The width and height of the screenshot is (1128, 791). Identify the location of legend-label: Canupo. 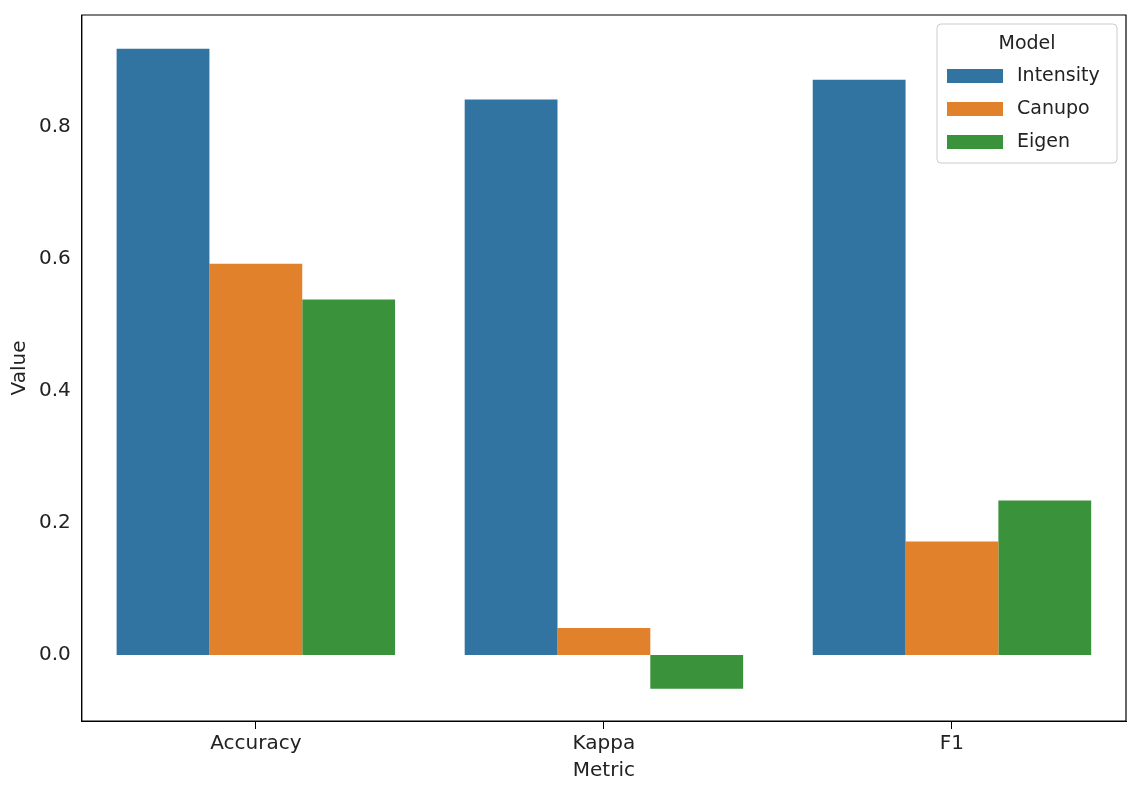
(1053, 106).